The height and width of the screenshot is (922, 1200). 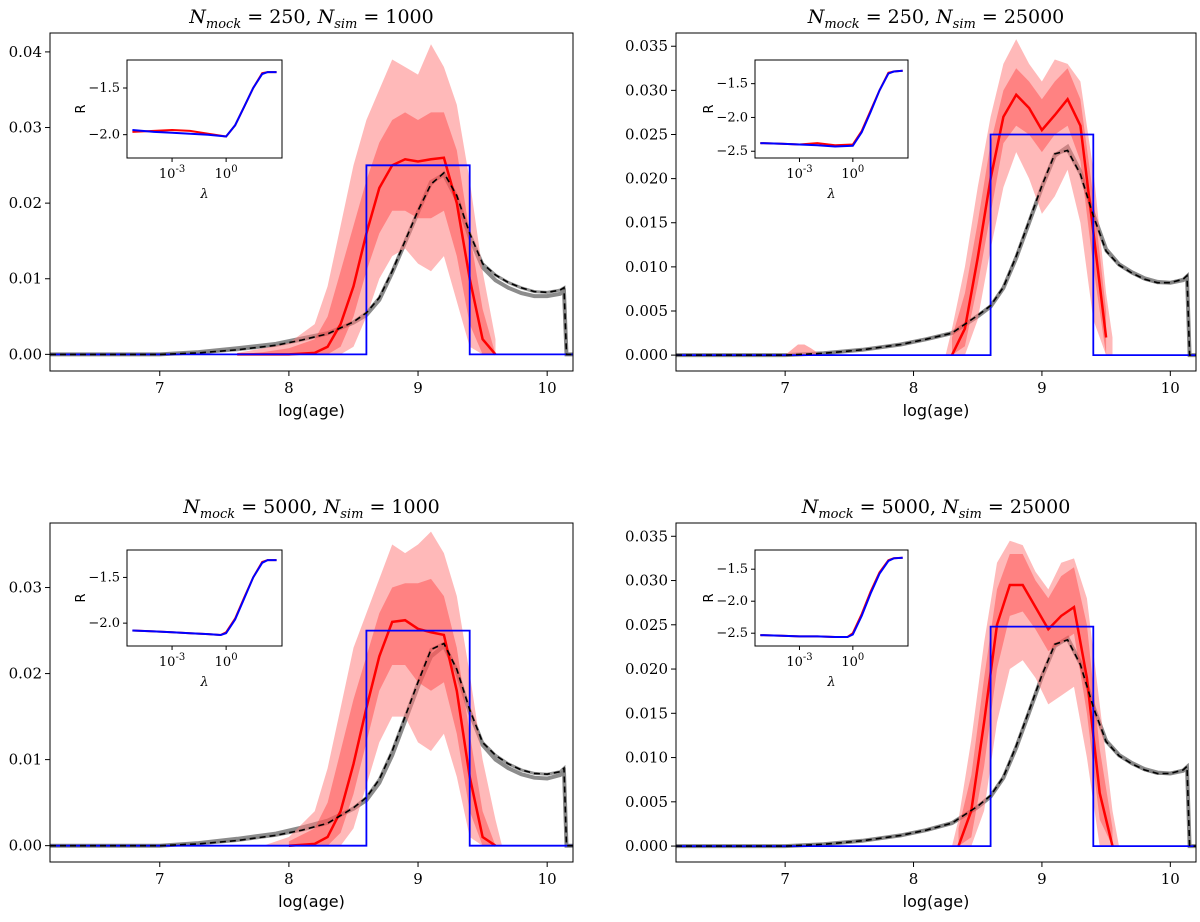 What do you see at coordinates (646, 355) in the screenshot?
I see `y-tick-label: 0.000` at bounding box center [646, 355].